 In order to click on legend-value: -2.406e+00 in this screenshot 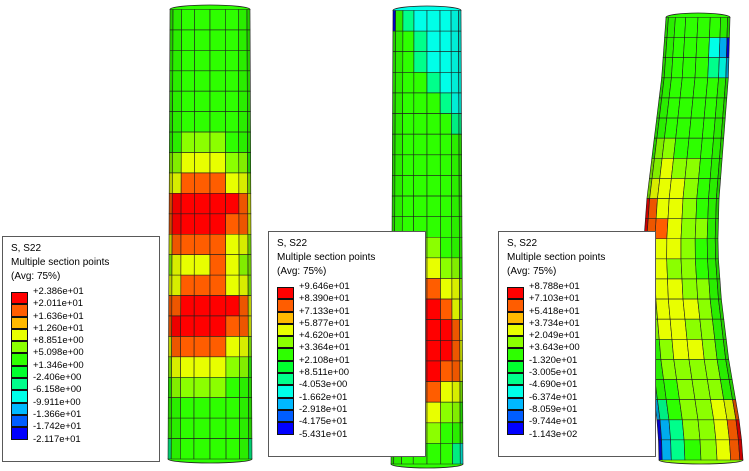, I will do `click(57, 378)`.